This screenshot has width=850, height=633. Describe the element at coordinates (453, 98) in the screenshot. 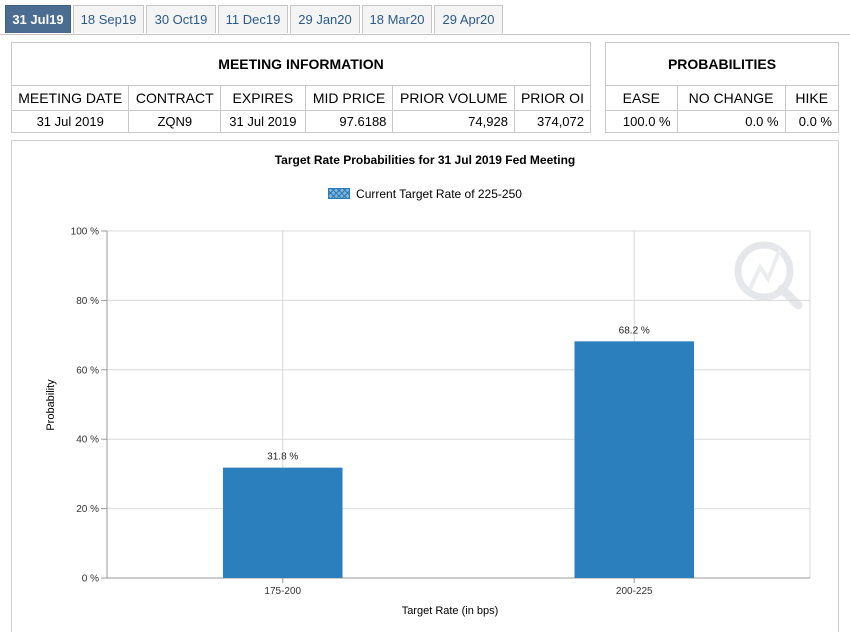

I see `col-header-prior-volume: PRIOR VOLUME` at that location.